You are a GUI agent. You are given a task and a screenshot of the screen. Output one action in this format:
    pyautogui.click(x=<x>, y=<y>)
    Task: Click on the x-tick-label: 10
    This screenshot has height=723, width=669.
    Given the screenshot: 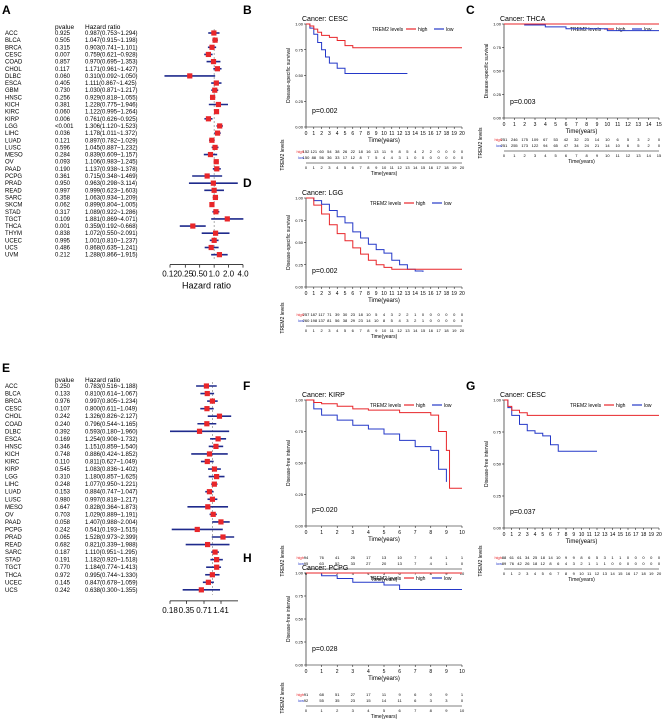 What is the action you would take?
    pyautogui.click(x=384, y=294)
    